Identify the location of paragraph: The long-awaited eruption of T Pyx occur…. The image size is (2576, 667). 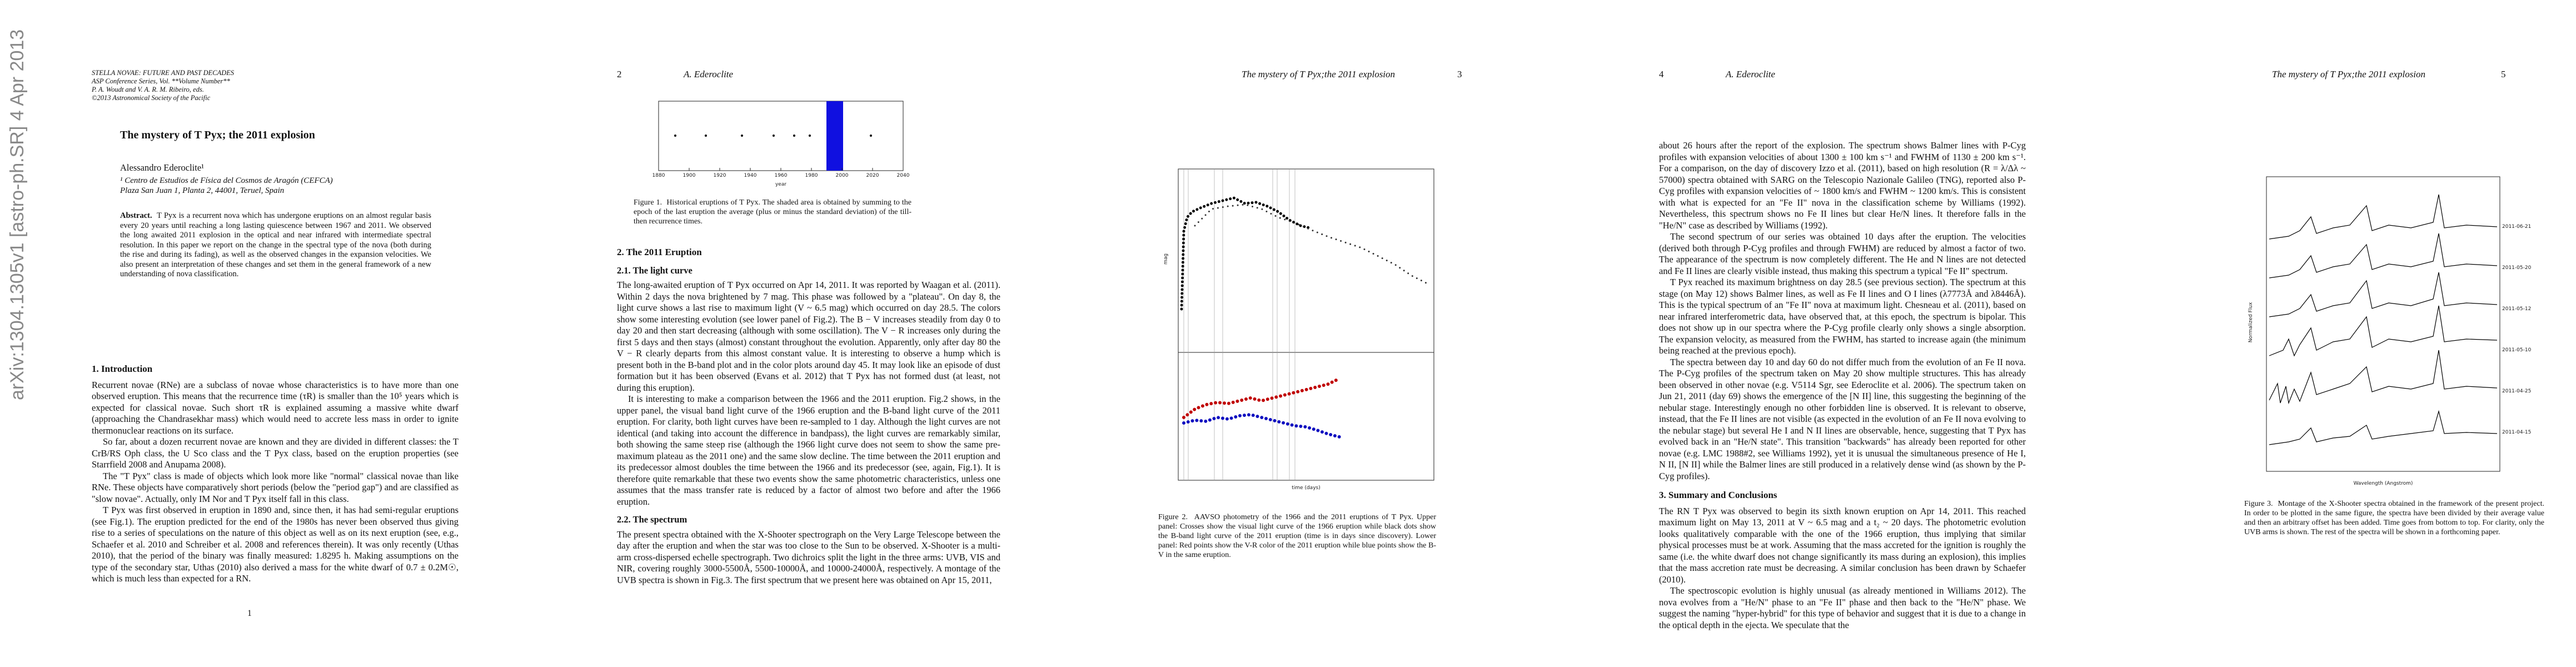
(808, 336).